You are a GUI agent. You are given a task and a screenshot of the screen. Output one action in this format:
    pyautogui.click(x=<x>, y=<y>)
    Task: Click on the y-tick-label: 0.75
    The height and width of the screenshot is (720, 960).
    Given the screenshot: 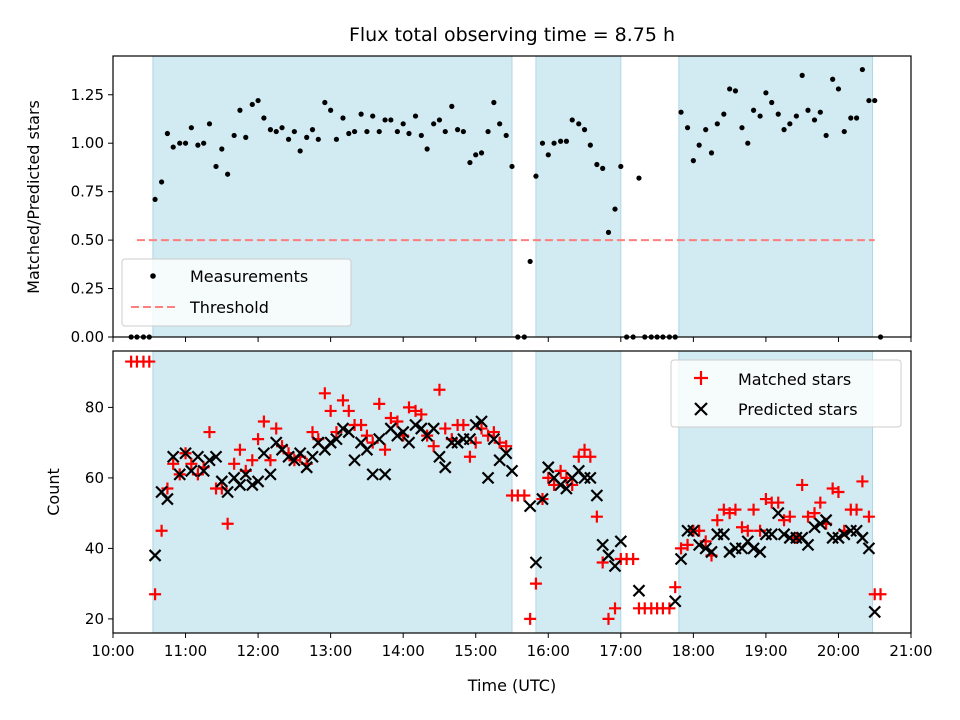 What is the action you would take?
    pyautogui.click(x=87, y=192)
    